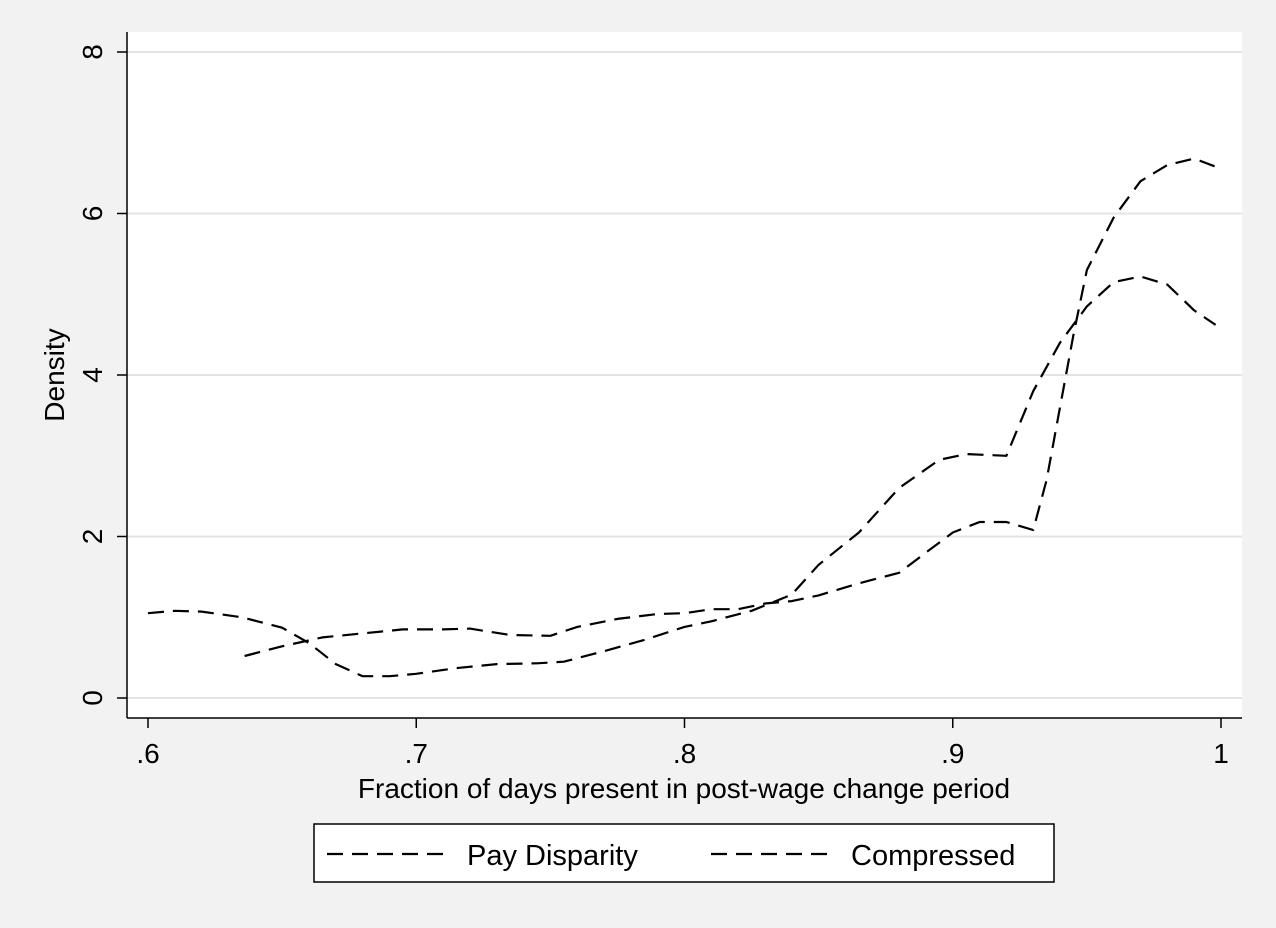 The width and height of the screenshot is (1276, 928). I want to click on y-axis-title: Density, so click(54, 374).